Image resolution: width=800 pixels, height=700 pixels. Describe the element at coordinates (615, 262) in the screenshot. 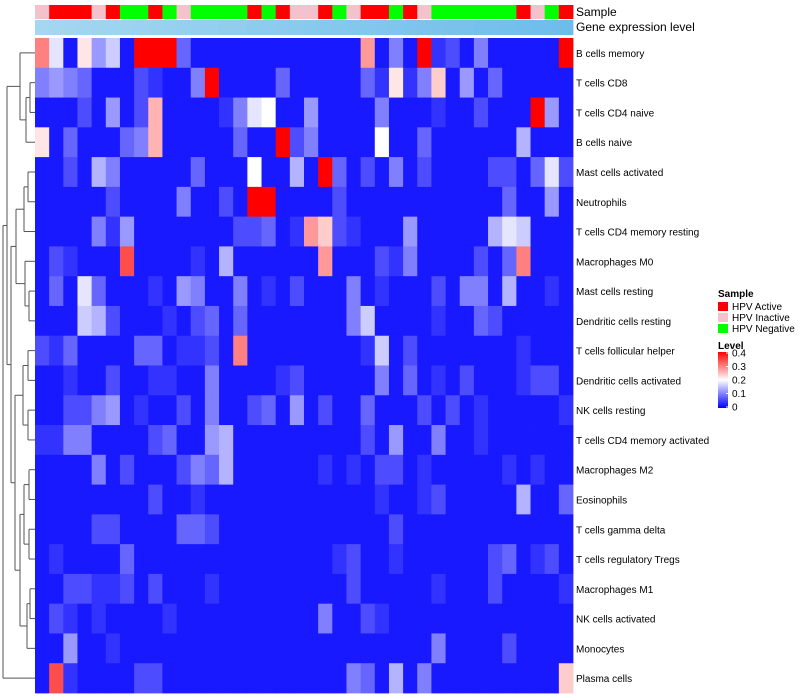

I see `row-label: Macrophages M0` at that location.